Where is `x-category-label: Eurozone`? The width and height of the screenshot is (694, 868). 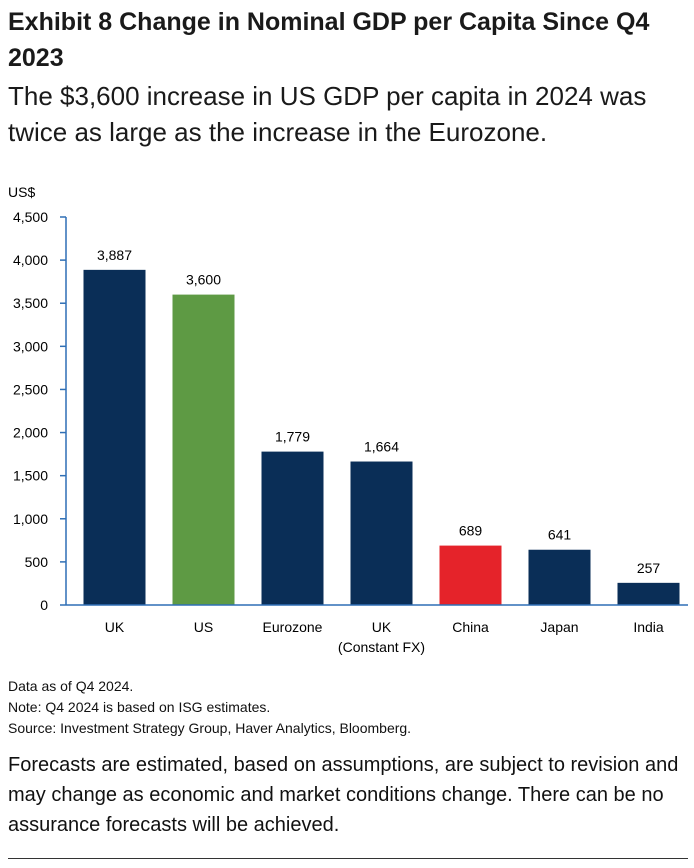
x-category-label: Eurozone is located at coordinates (293, 627).